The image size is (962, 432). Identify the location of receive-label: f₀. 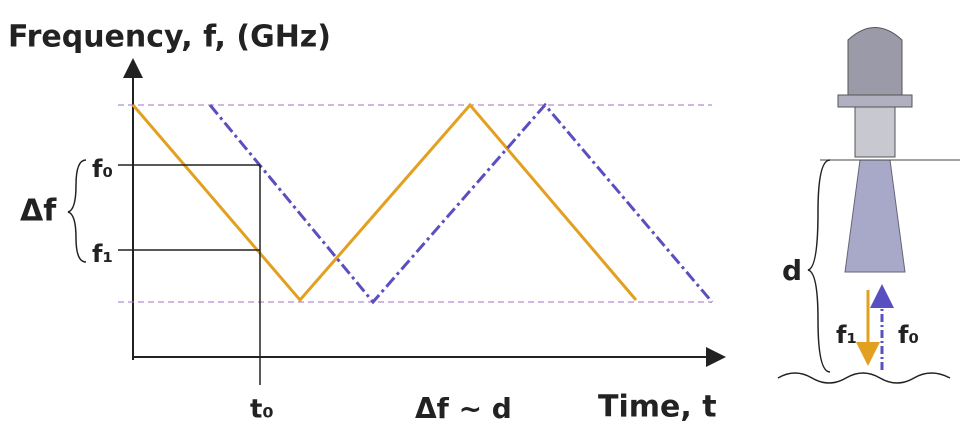
(908, 335).